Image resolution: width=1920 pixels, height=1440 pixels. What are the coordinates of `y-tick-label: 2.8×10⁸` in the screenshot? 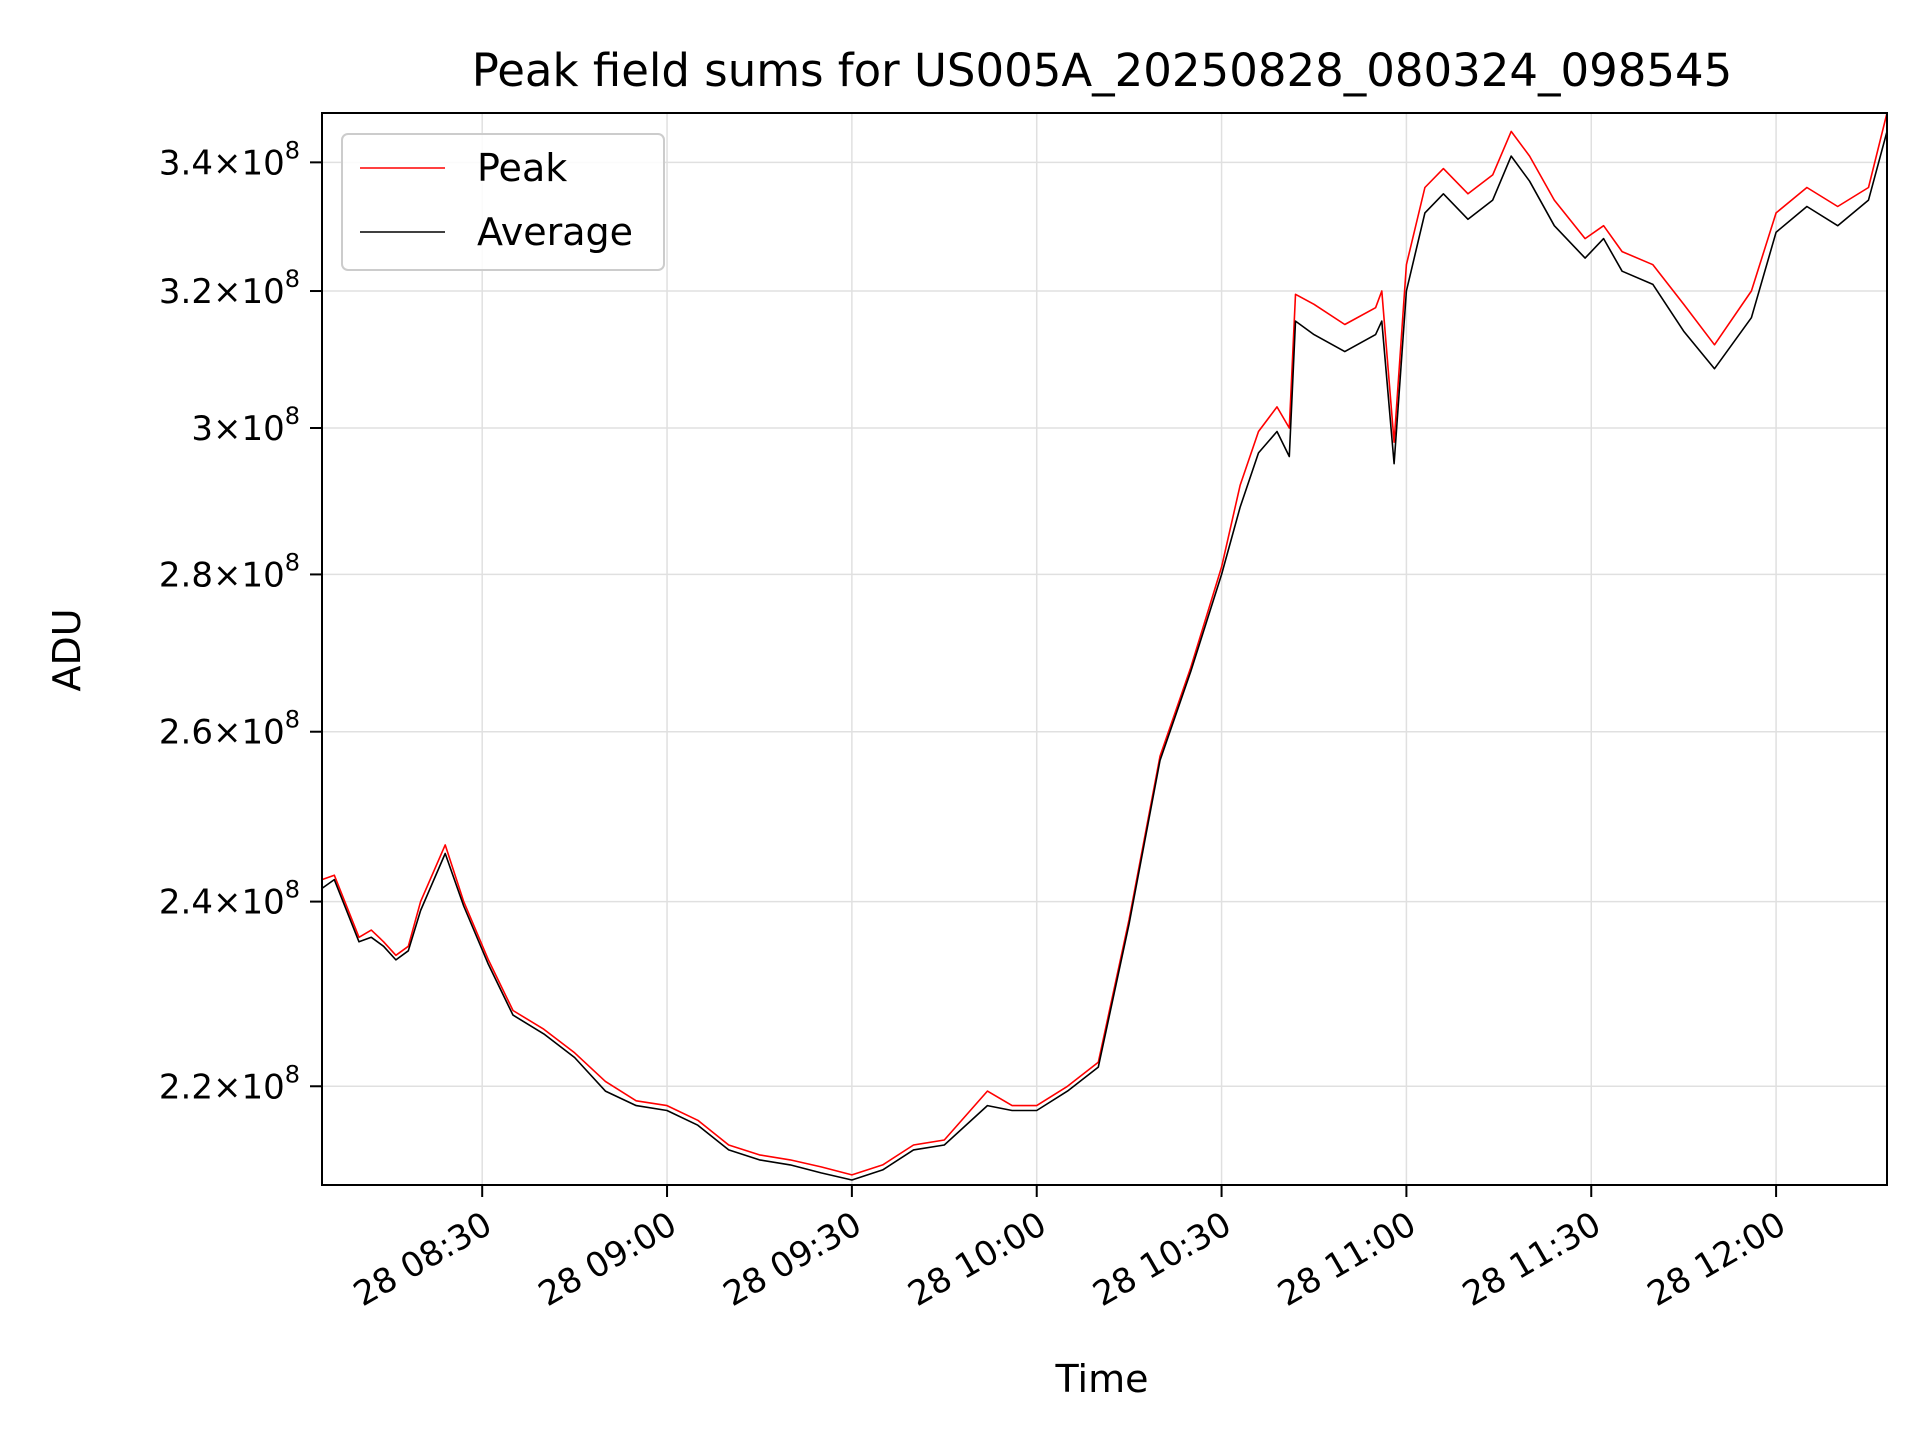 It's located at (229, 571).